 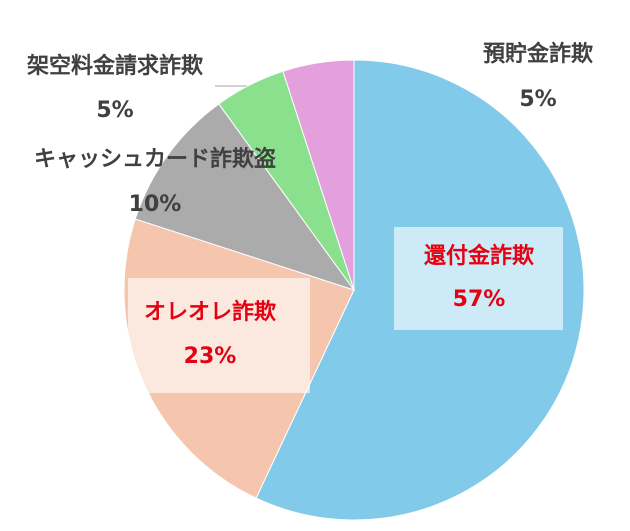 What do you see at coordinates (155, 159) in the screenshot?
I see `slice-label: キャッシュカード詐欺盗` at bounding box center [155, 159].